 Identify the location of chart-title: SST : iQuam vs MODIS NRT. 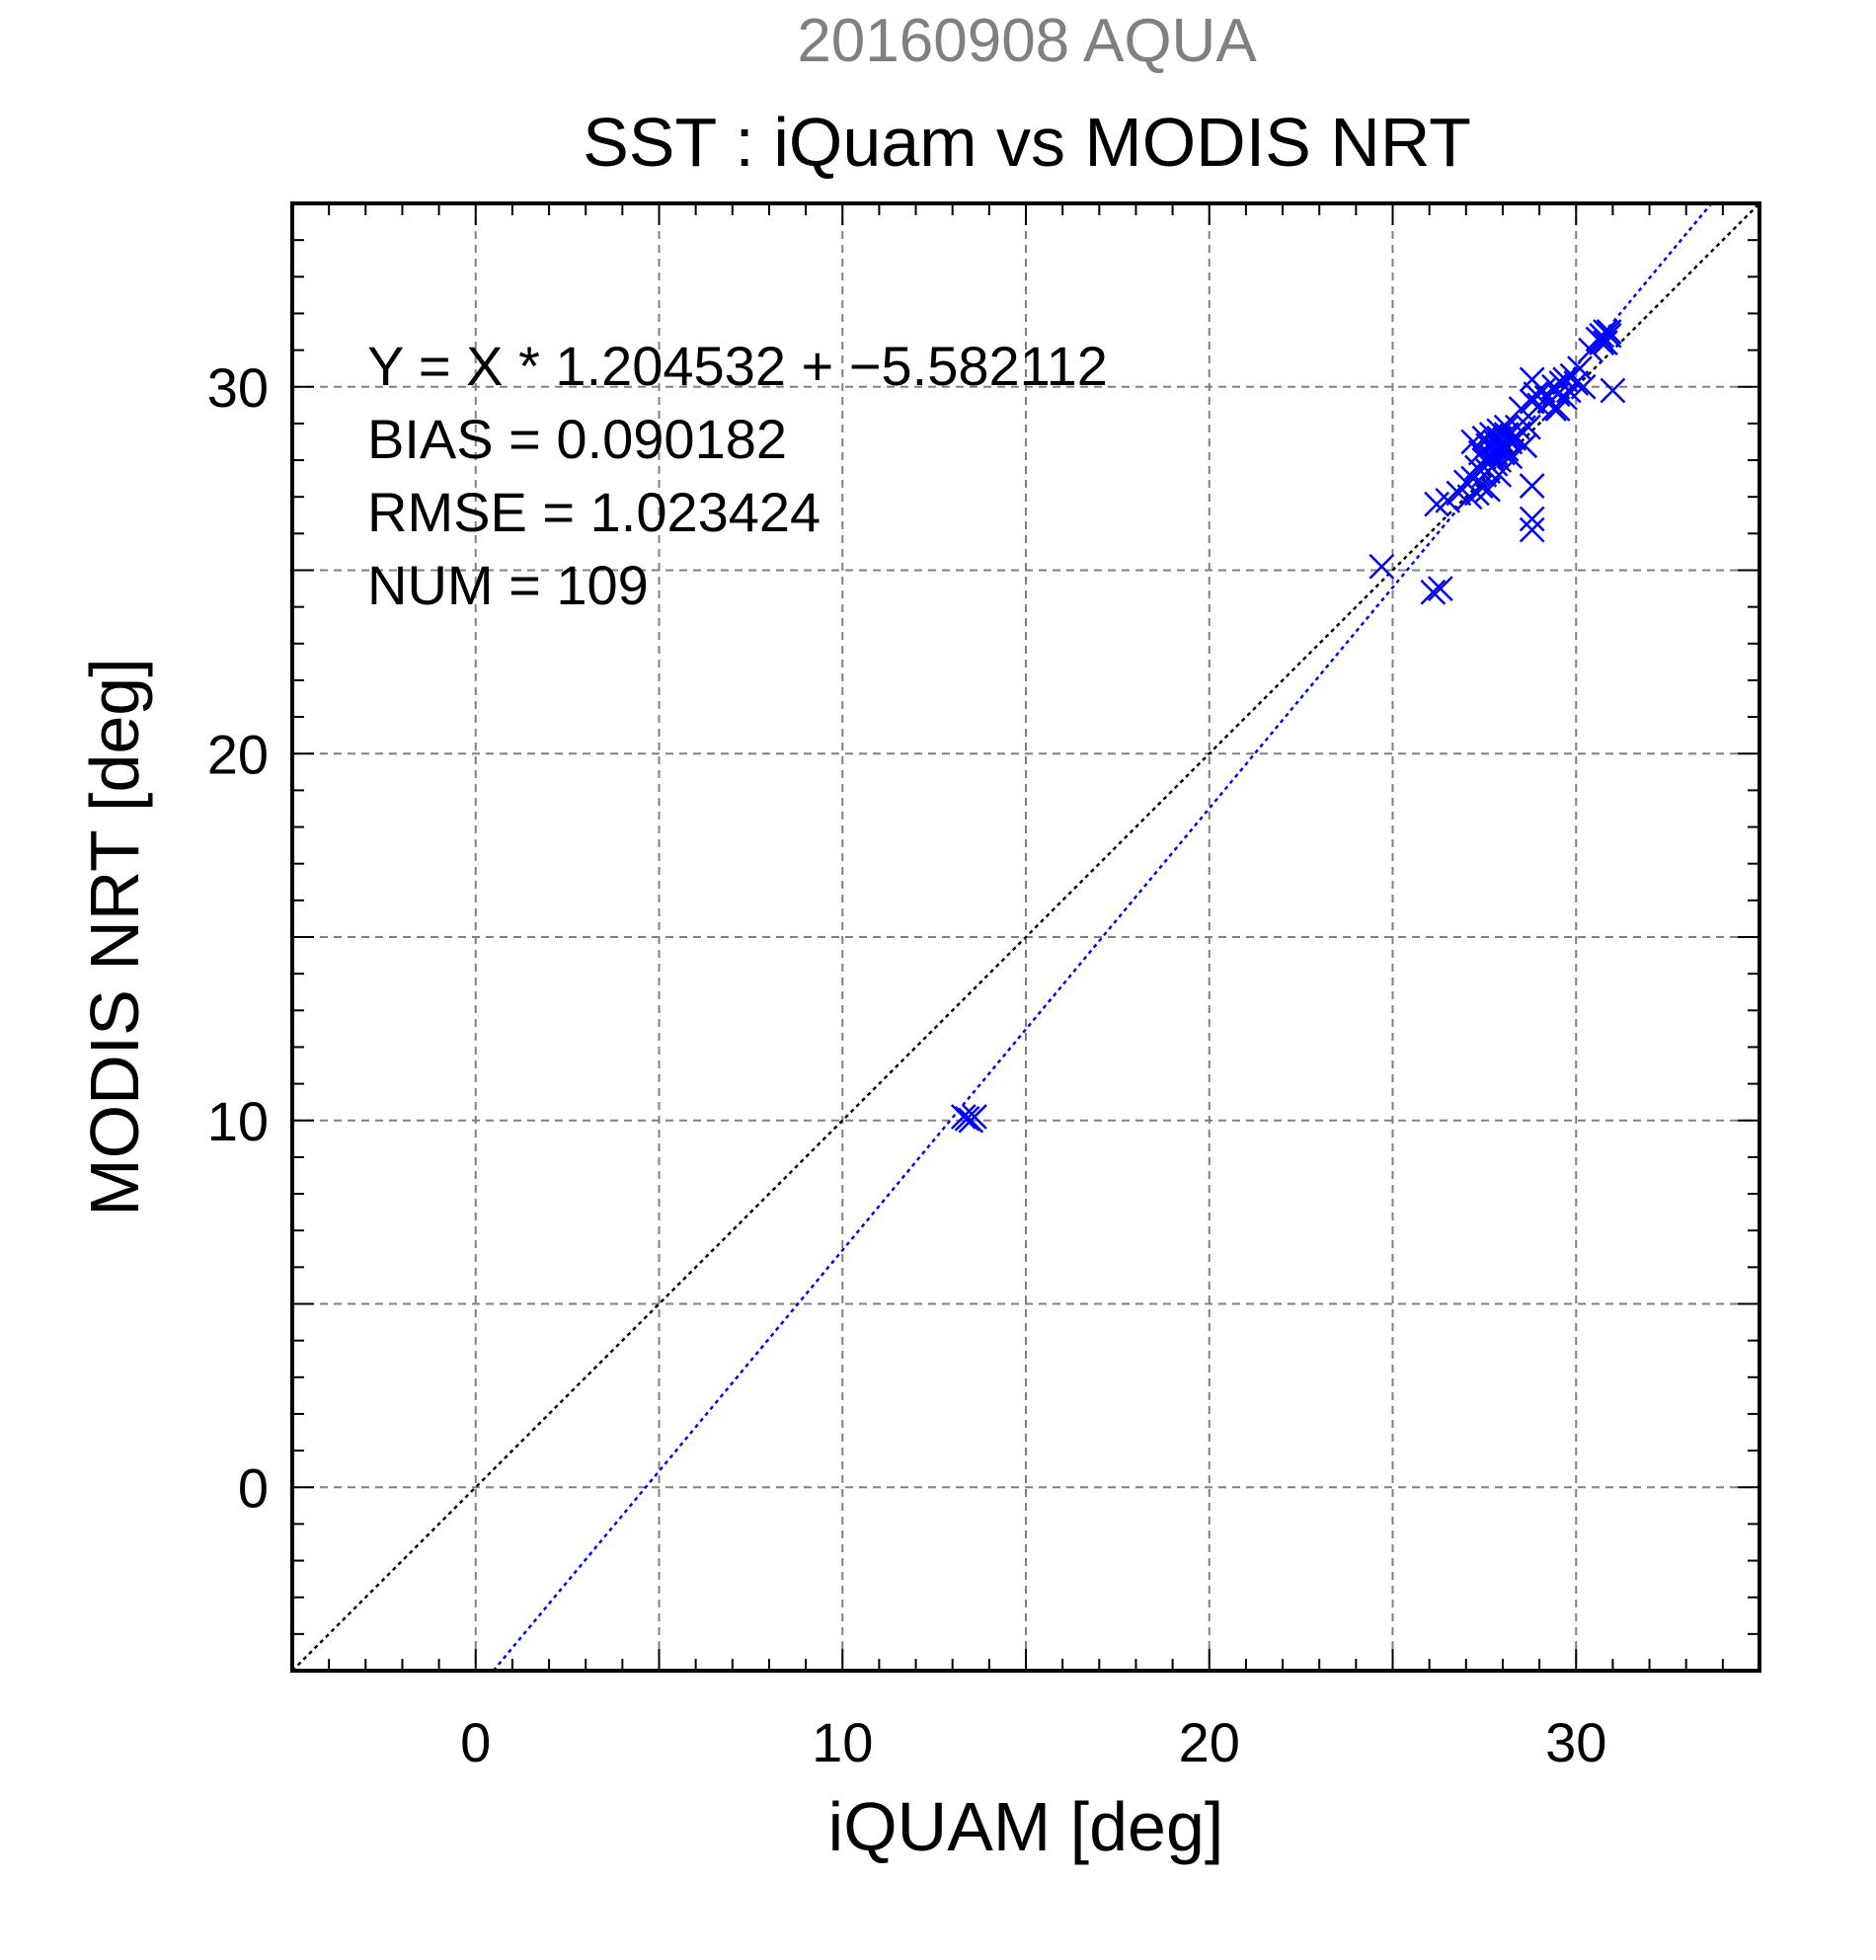
(1027, 142).